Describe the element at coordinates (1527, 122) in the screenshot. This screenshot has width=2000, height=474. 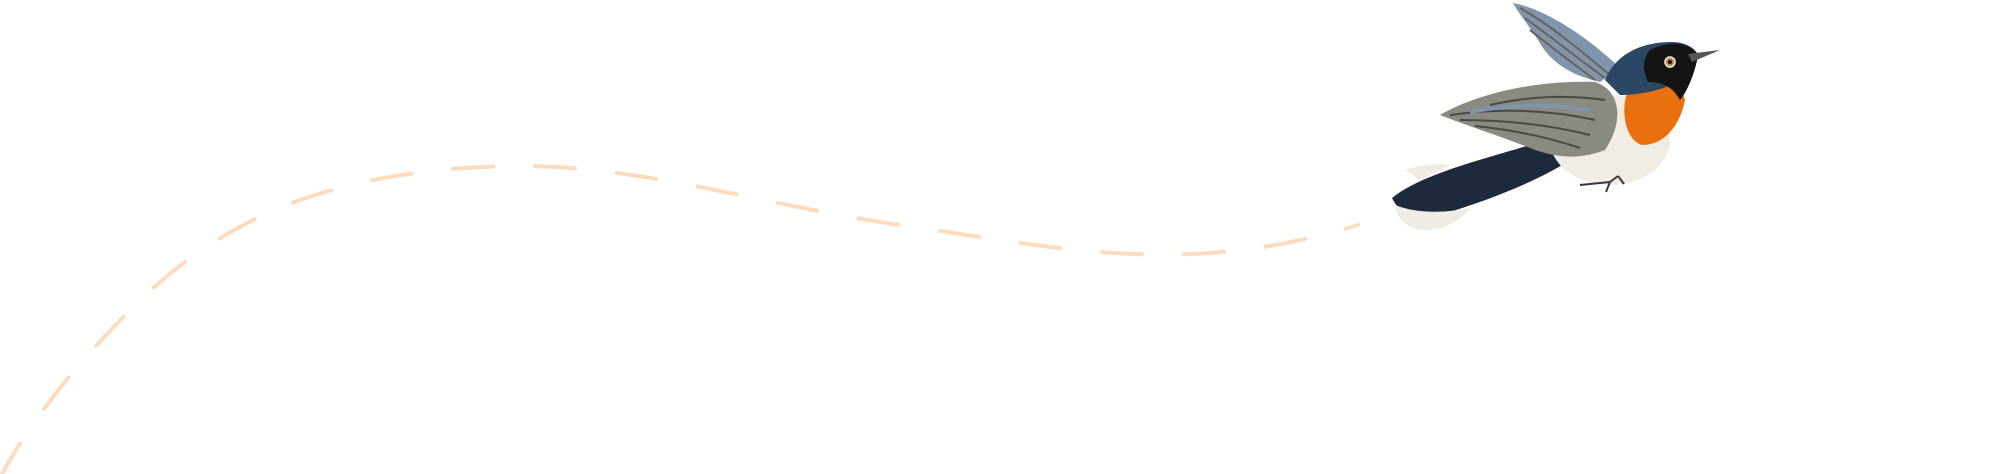
I see `lower-wing-feathers` at that location.